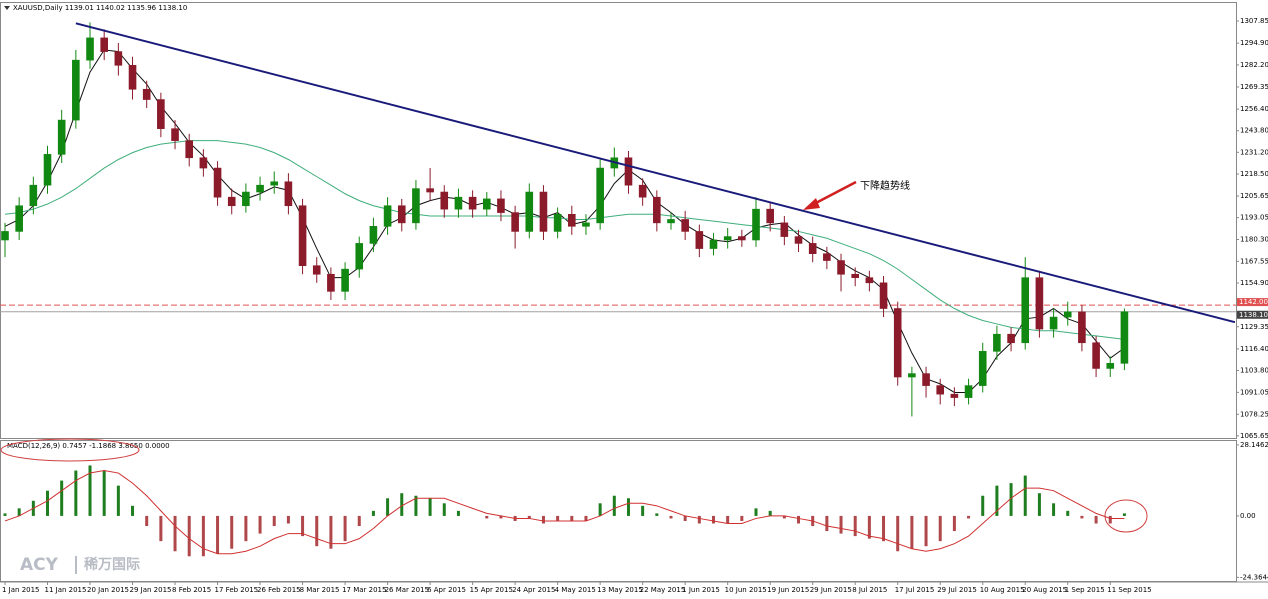 The width and height of the screenshot is (1268, 599). Describe the element at coordinates (575, 590) in the screenshot. I see `x-tick-label: 4 May 2015` at that location.